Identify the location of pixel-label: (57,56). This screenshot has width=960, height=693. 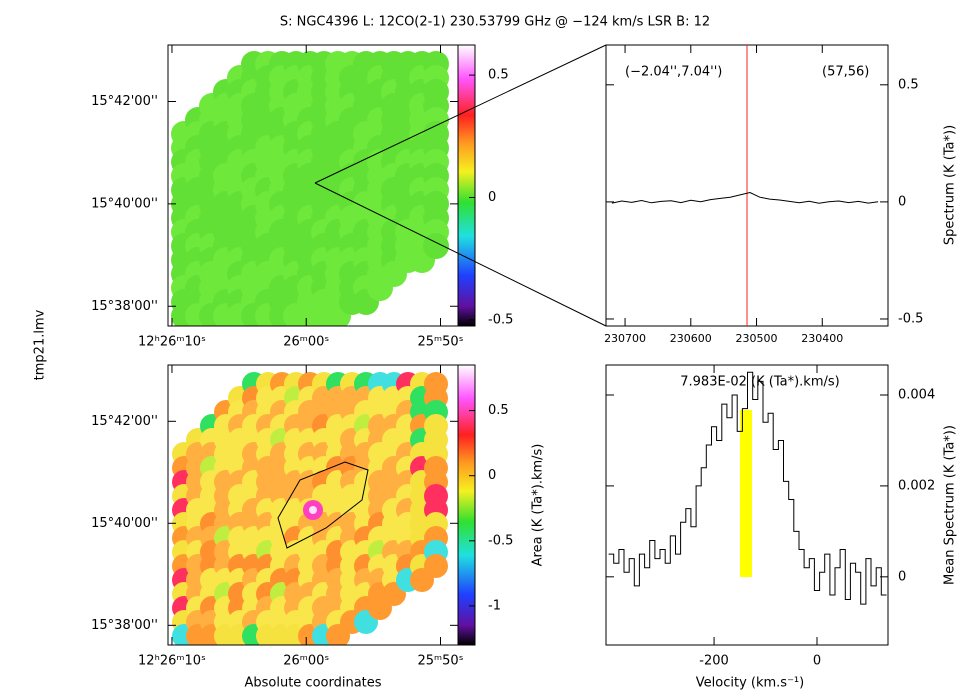
(845, 72).